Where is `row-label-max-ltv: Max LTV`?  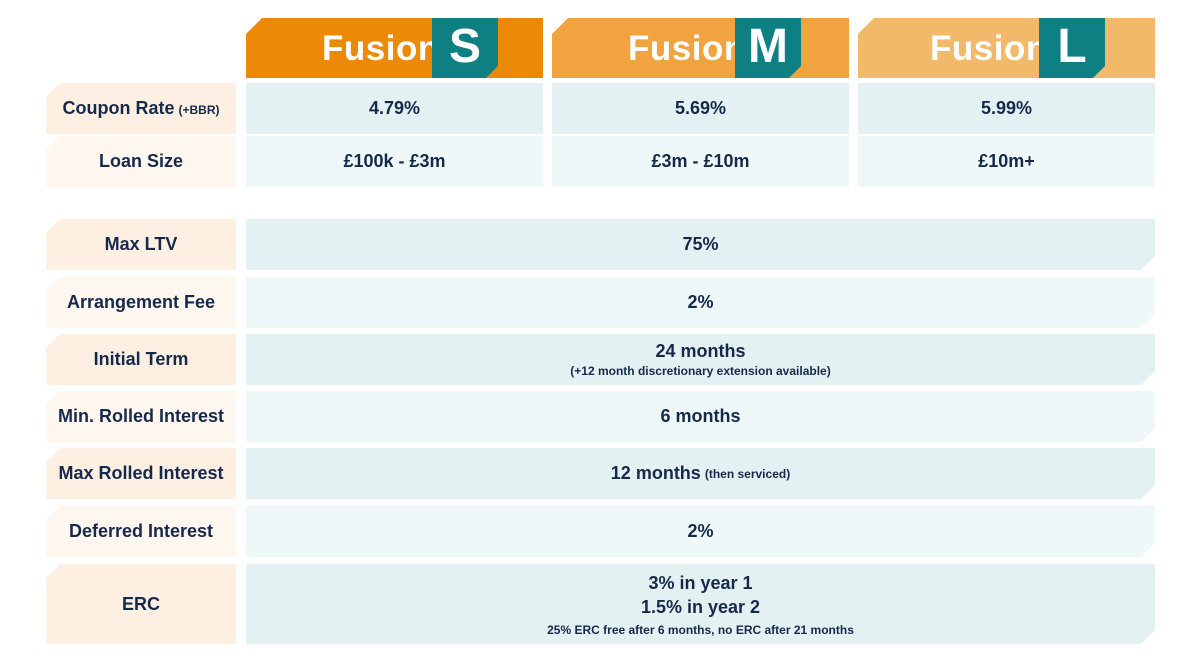
row-label-max-ltv: Max LTV is located at coordinates (141, 244).